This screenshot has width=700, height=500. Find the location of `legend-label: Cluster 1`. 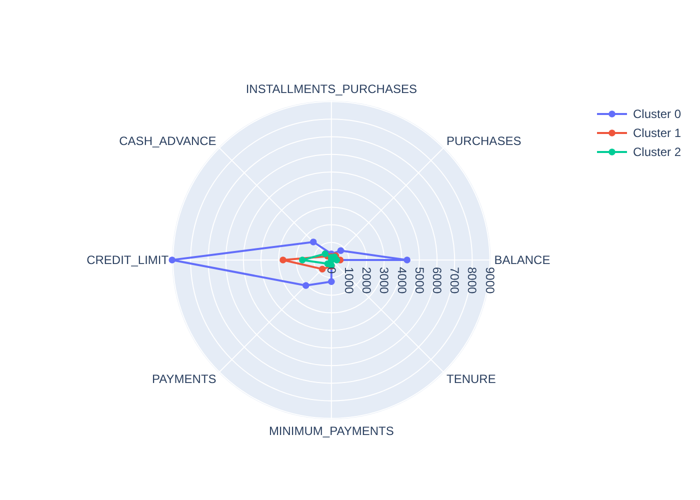

legend-label: Cluster 1 is located at coordinates (657, 133).